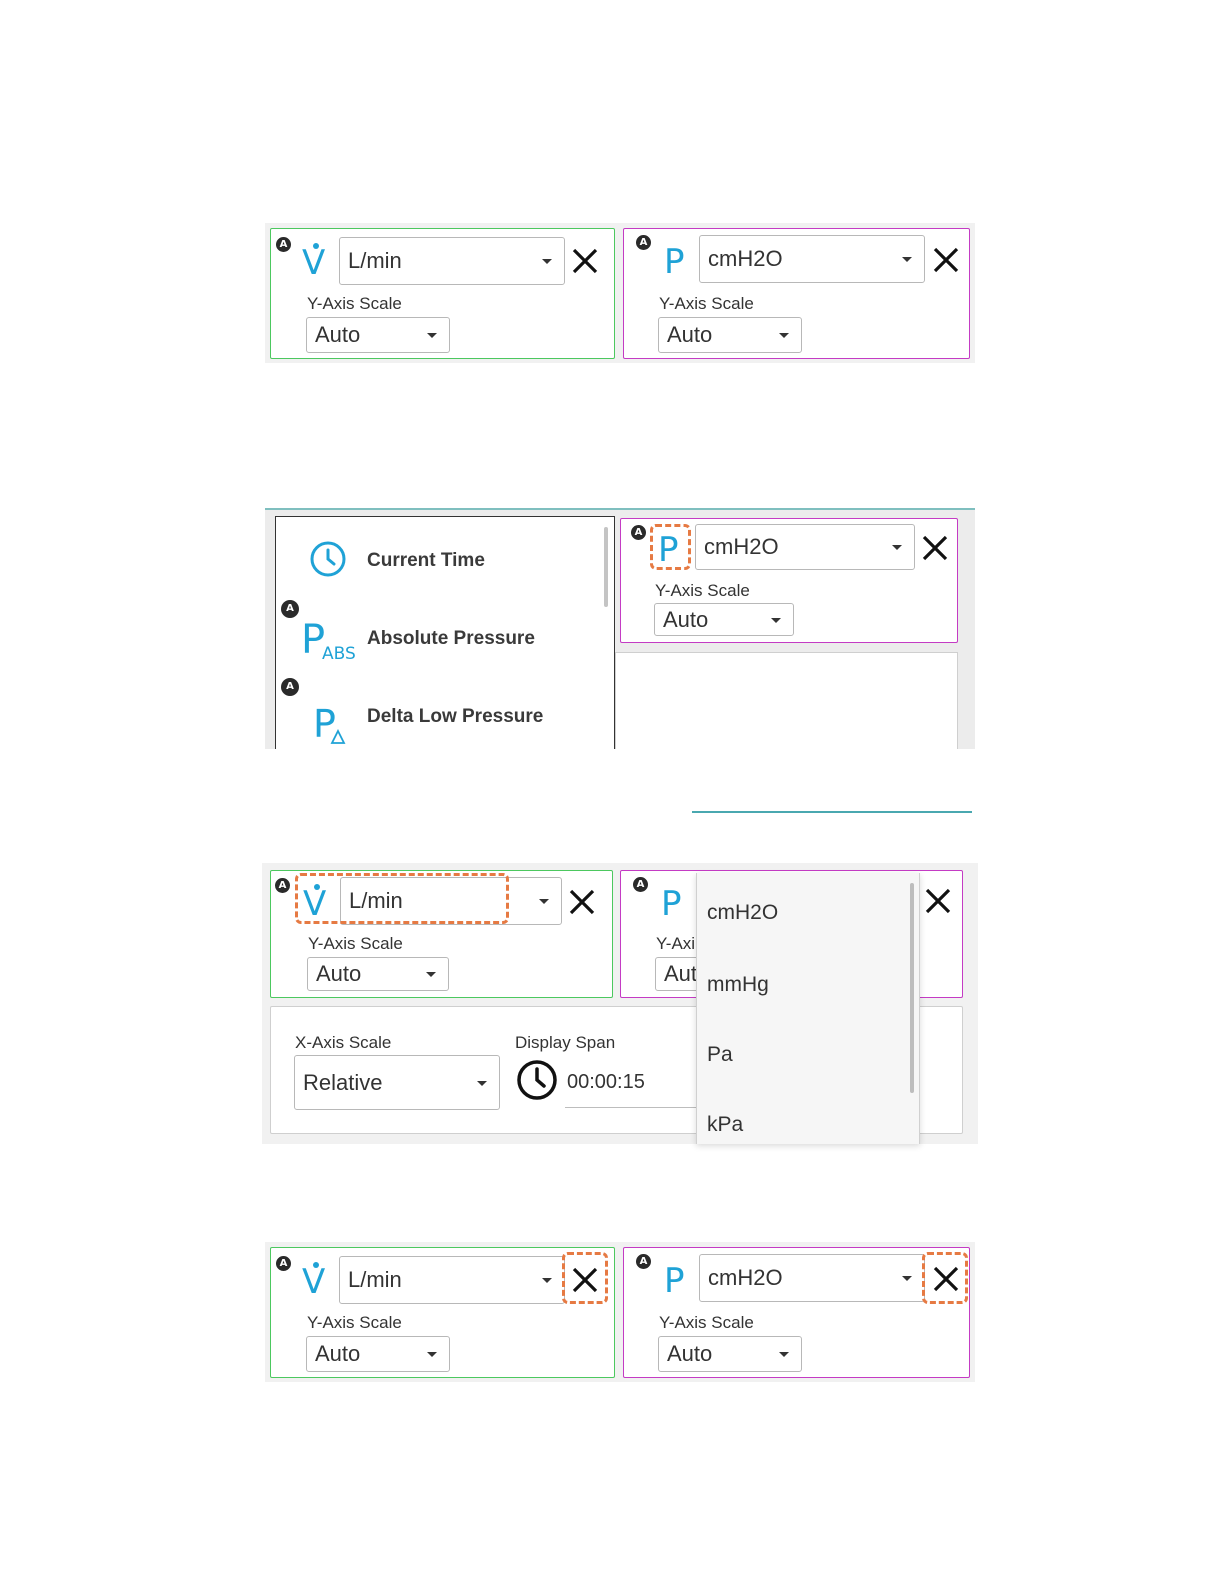 This screenshot has width=1224, height=1584. Describe the element at coordinates (912, 988) in the screenshot. I see `dropdown-scrollbar` at that location.